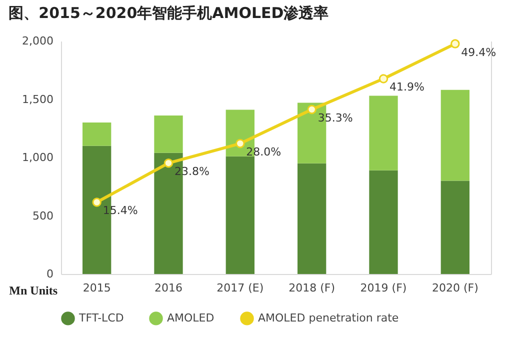 This screenshot has width=505, height=341. I want to click on legend-label: TFT-LCD, so click(101, 317).